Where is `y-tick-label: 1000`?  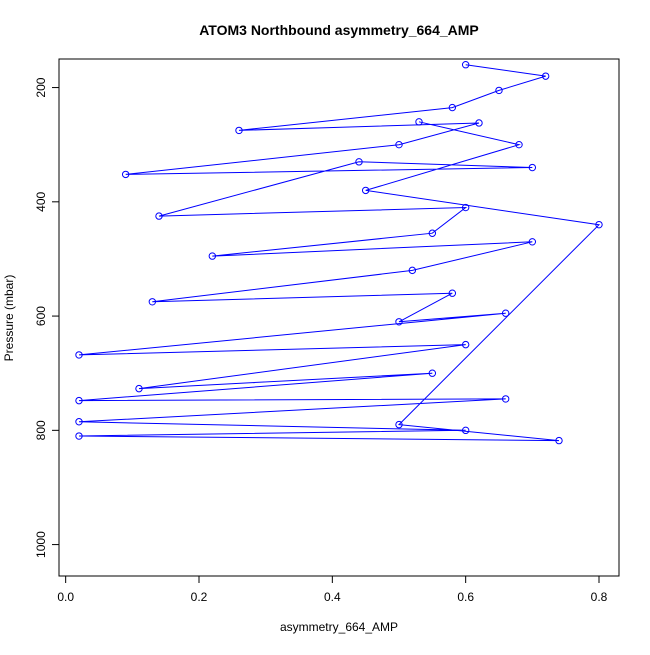
y-tick-label: 1000 is located at coordinates (41, 544).